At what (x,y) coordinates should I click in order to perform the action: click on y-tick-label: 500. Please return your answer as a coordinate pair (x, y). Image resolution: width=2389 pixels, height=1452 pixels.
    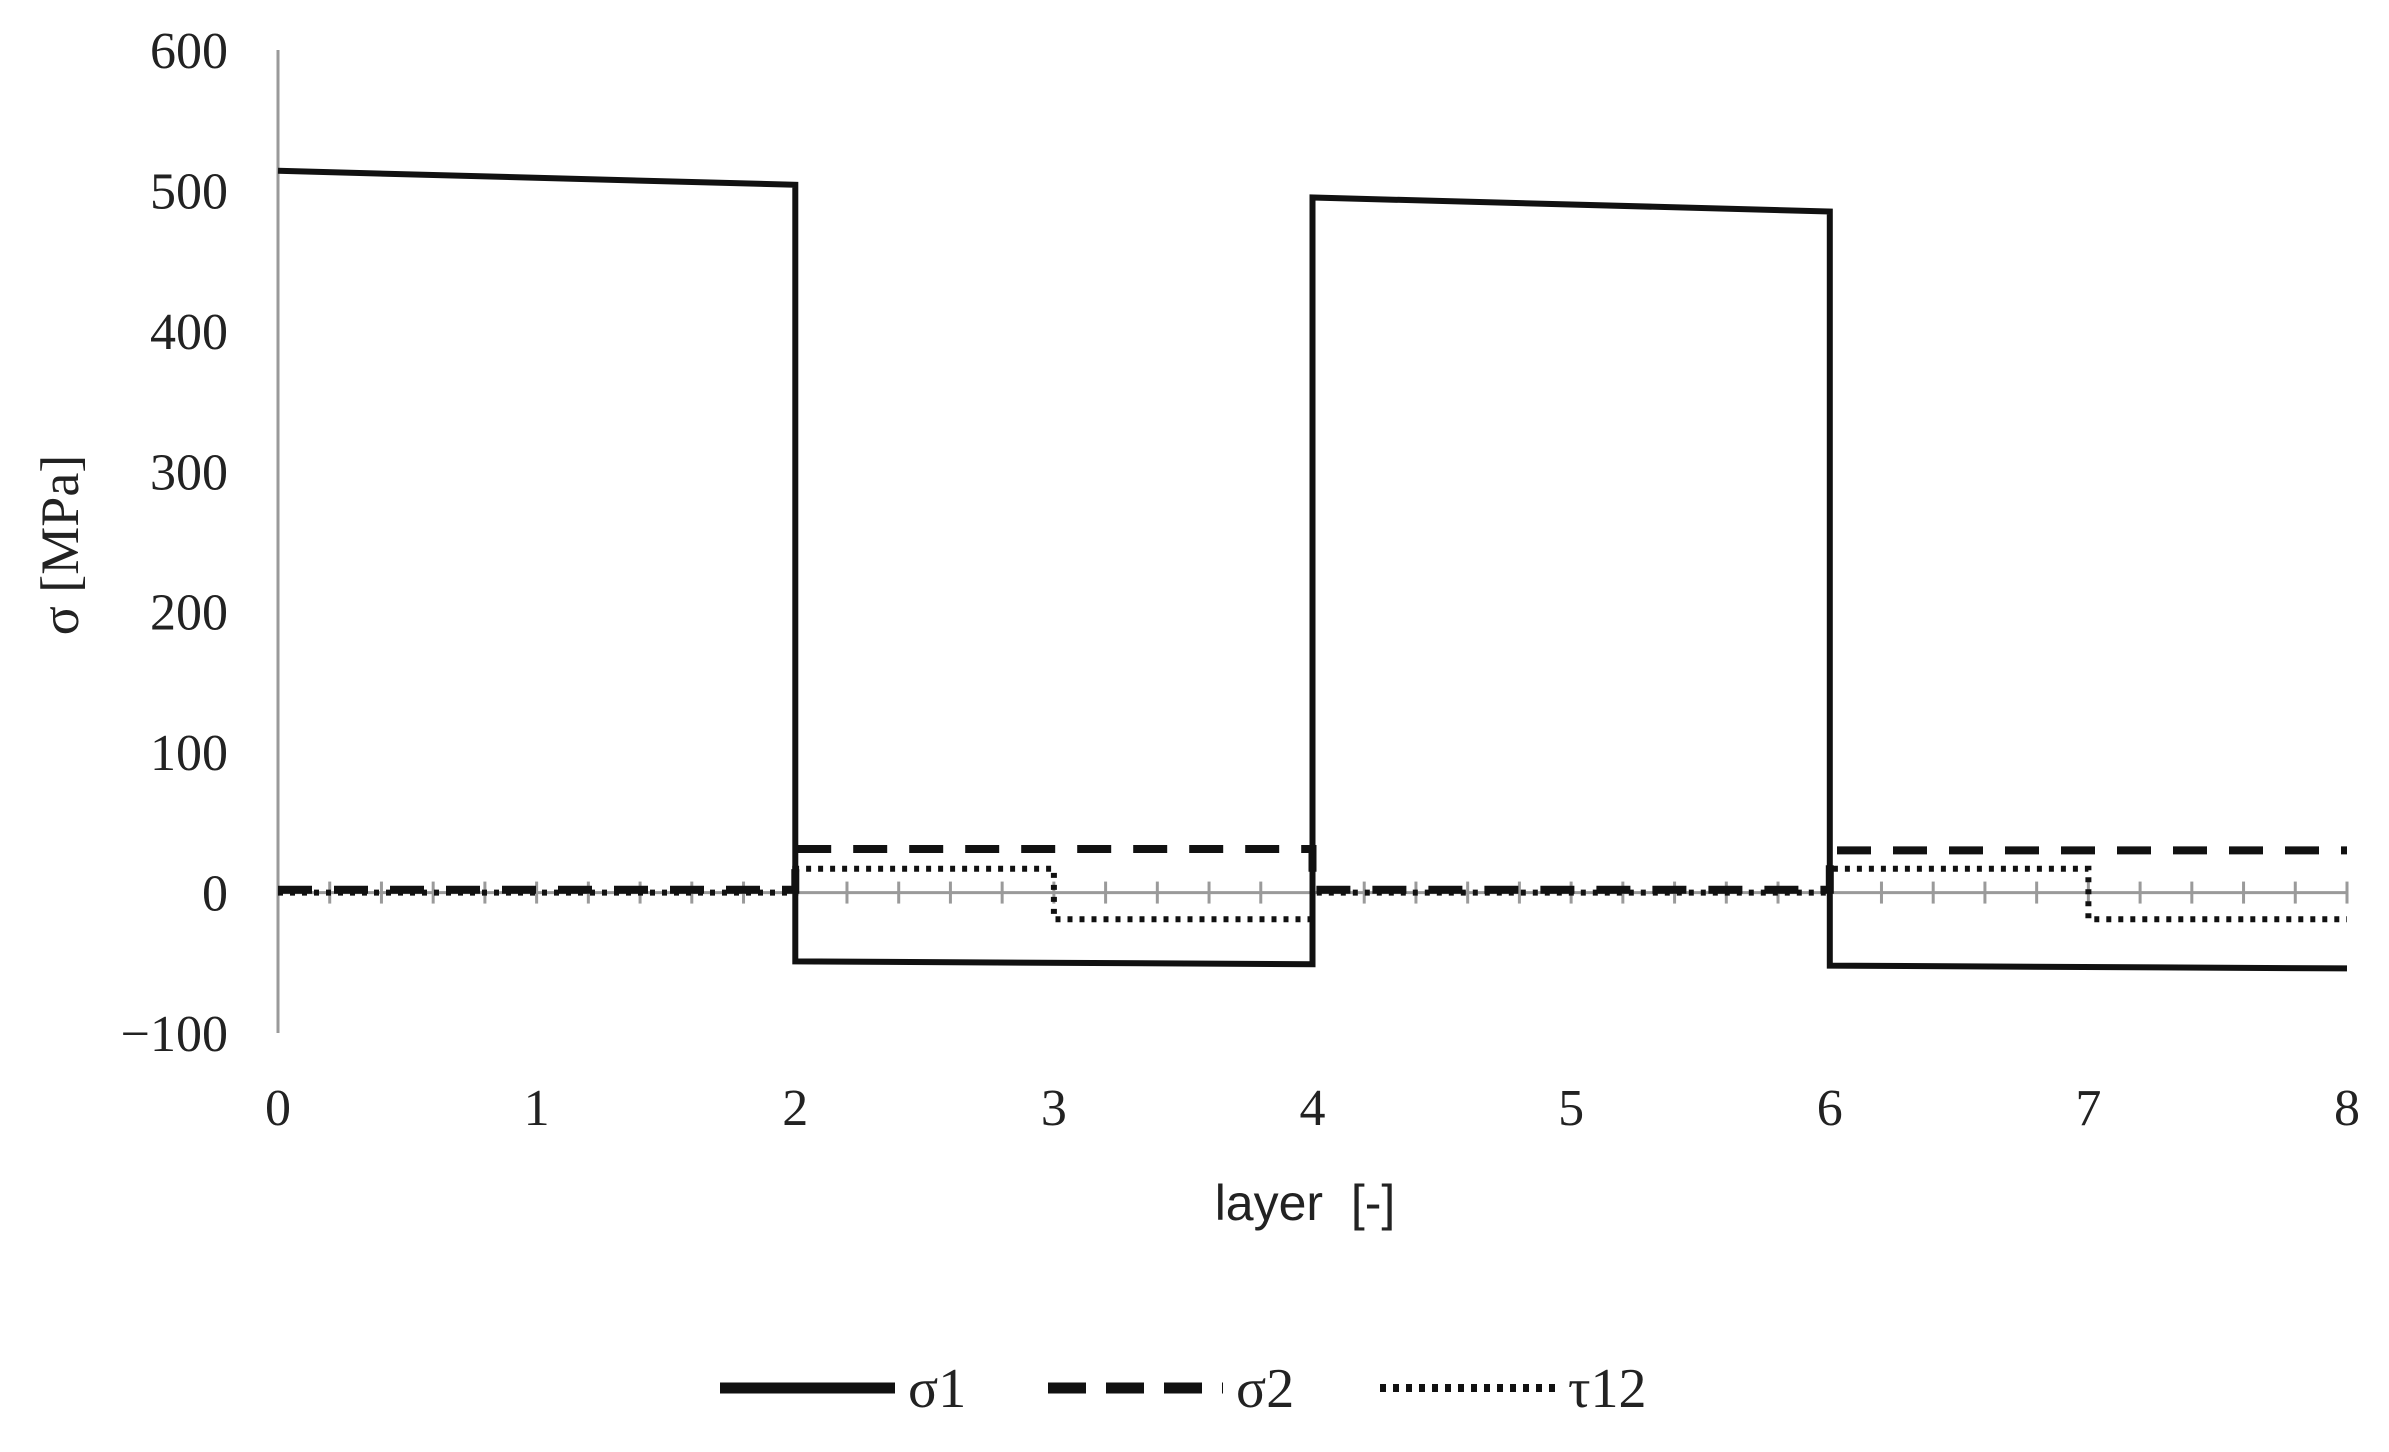
    Looking at the image, I should click on (189, 191).